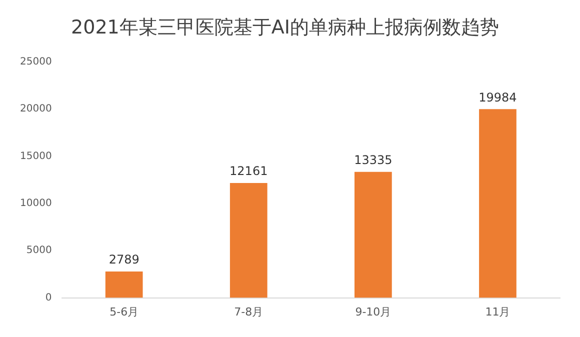  What do you see at coordinates (36, 62) in the screenshot?
I see `y-tick-label: 25000` at bounding box center [36, 62].